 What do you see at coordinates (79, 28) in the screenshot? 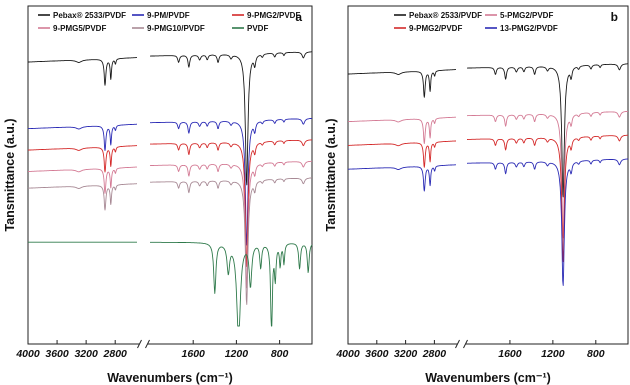
I see `legend-label: 9-PMG5/PVDF` at bounding box center [79, 28].